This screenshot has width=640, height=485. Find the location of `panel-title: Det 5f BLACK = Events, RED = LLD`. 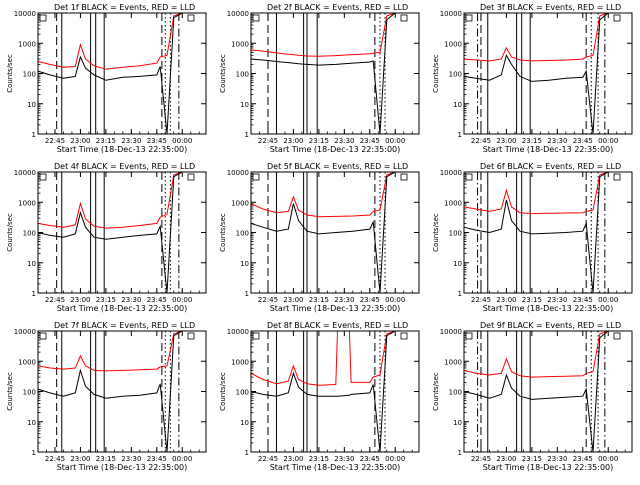

panel-title: Det 5f BLACK = Events, RED = LLD is located at coordinates (337, 166).